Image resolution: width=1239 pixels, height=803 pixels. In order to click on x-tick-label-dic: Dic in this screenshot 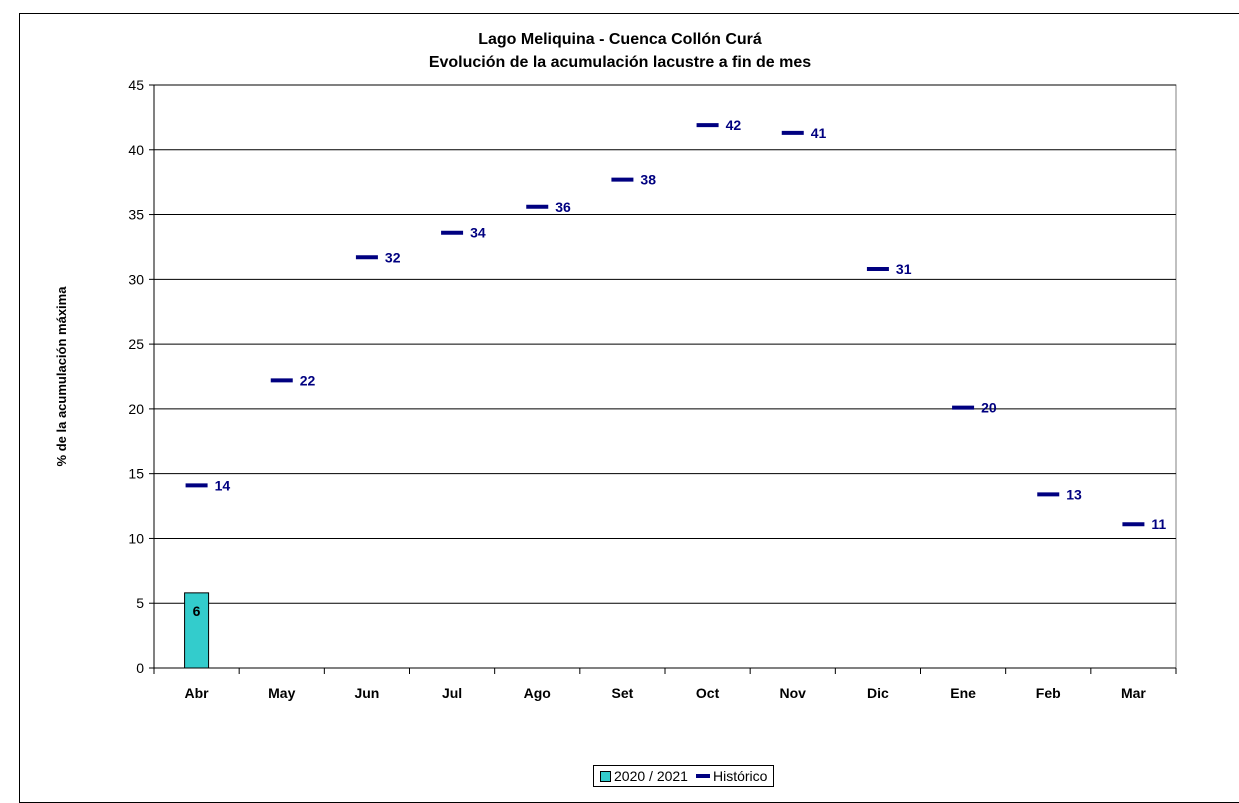, I will do `click(878, 693)`.